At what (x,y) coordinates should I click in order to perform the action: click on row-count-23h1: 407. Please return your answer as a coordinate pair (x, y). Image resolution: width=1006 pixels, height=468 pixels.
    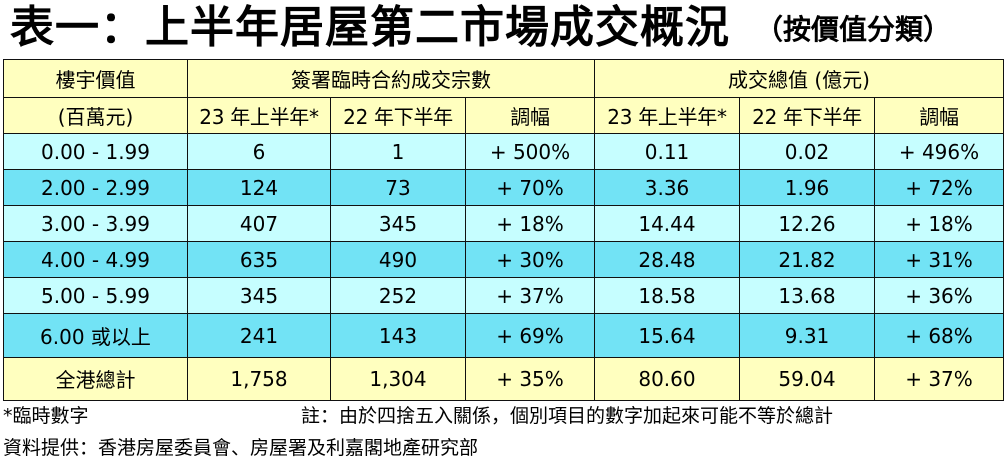
    Looking at the image, I should click on (259, 224).